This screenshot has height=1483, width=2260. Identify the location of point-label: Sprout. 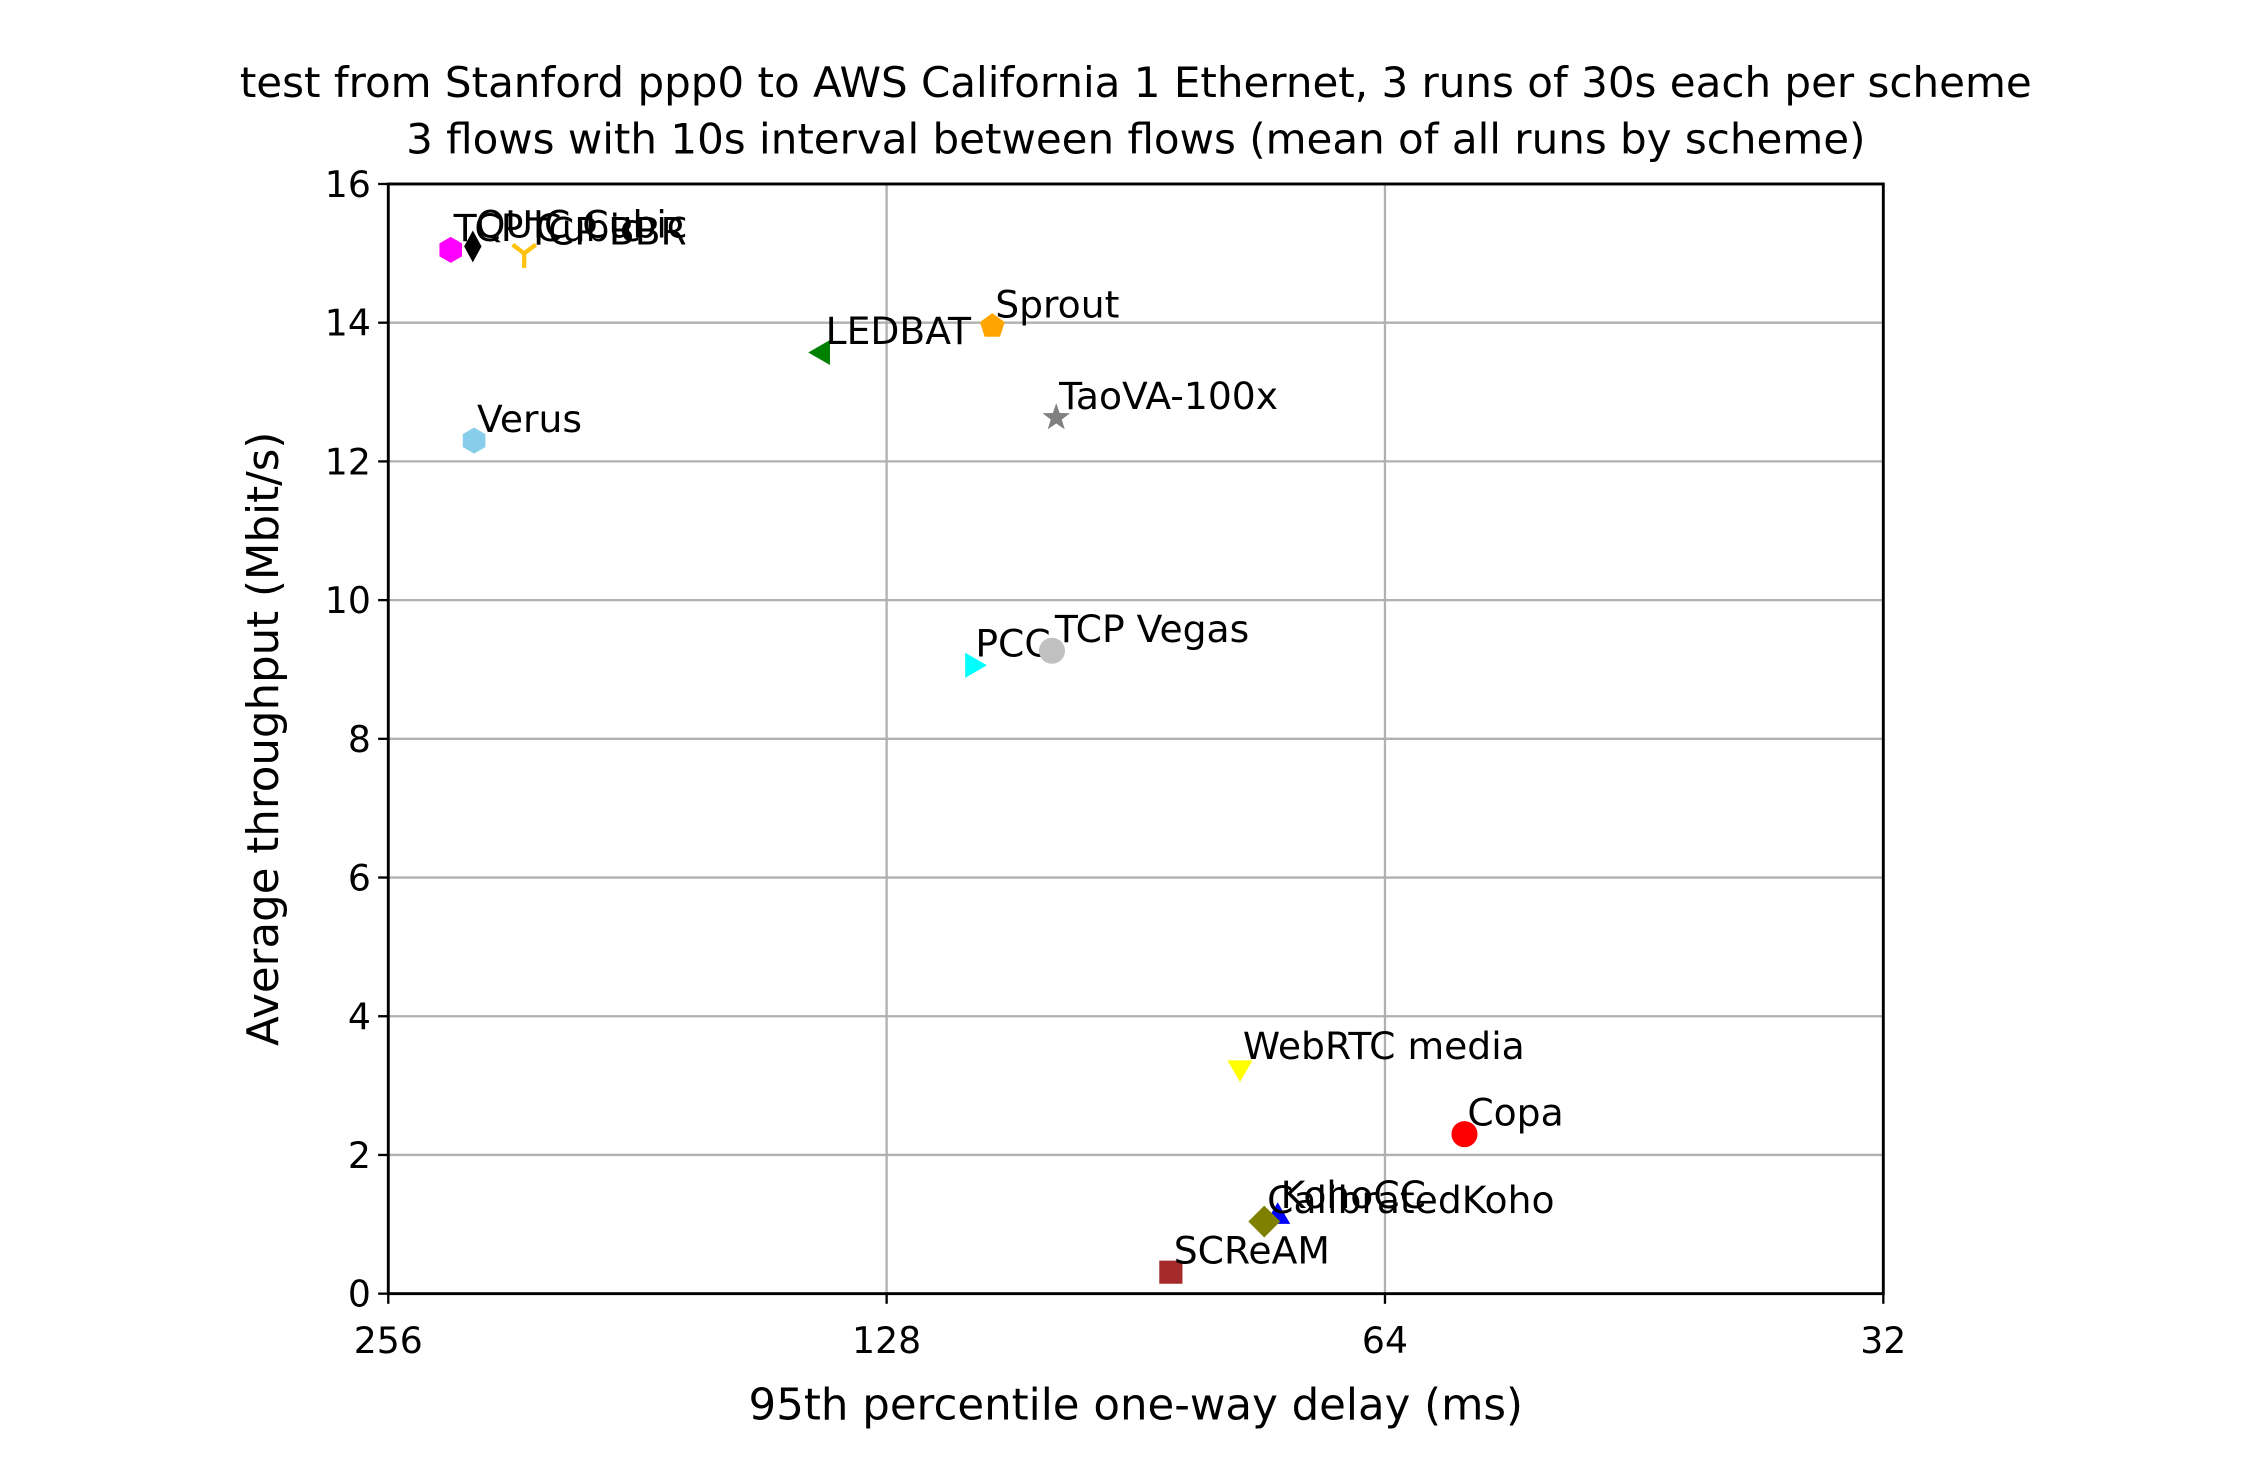
(1057, 304).